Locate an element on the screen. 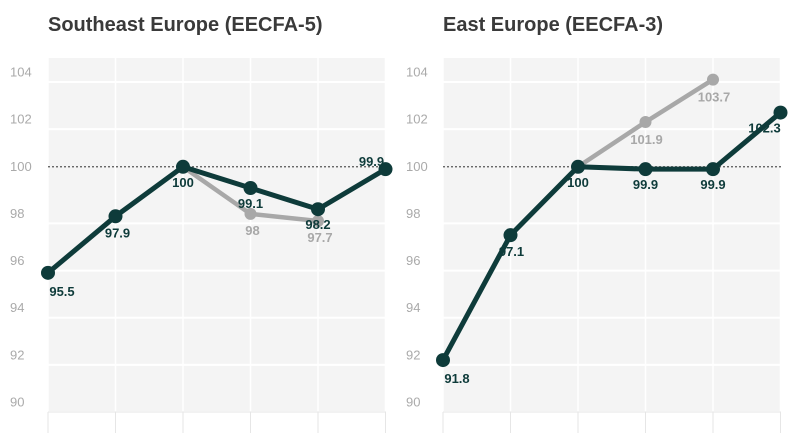 The image size is (794, 433). data-label: 99.1 is located at coordinates (250, 203).